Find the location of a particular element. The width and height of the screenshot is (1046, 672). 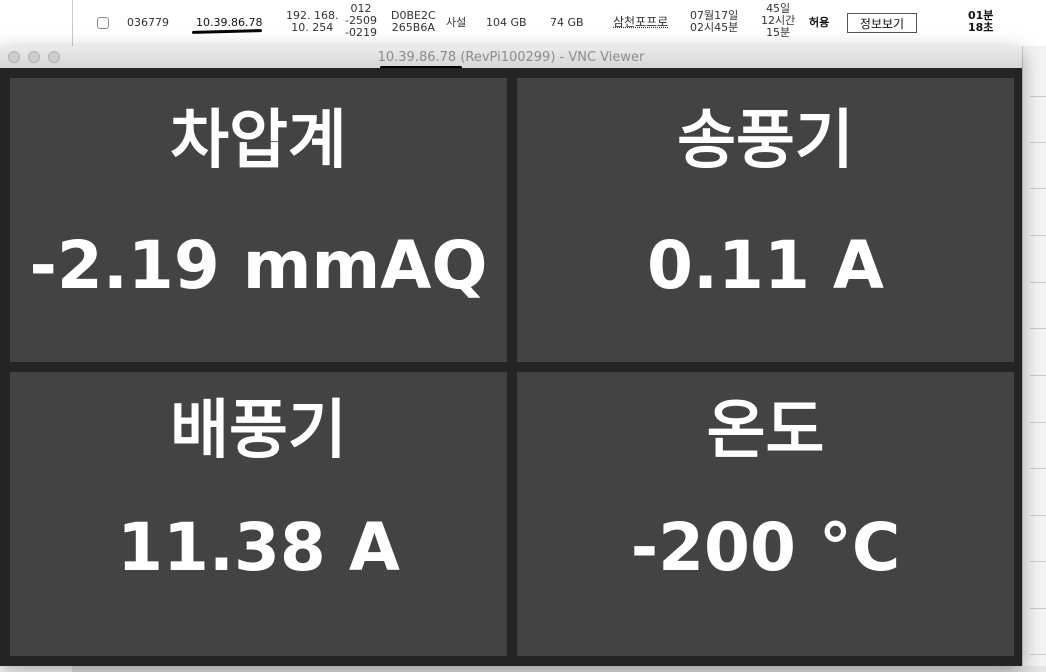

window-title: 10.39.86.78 (RevPi100299) - VNC Viewer is located at coordinates (511, 57).